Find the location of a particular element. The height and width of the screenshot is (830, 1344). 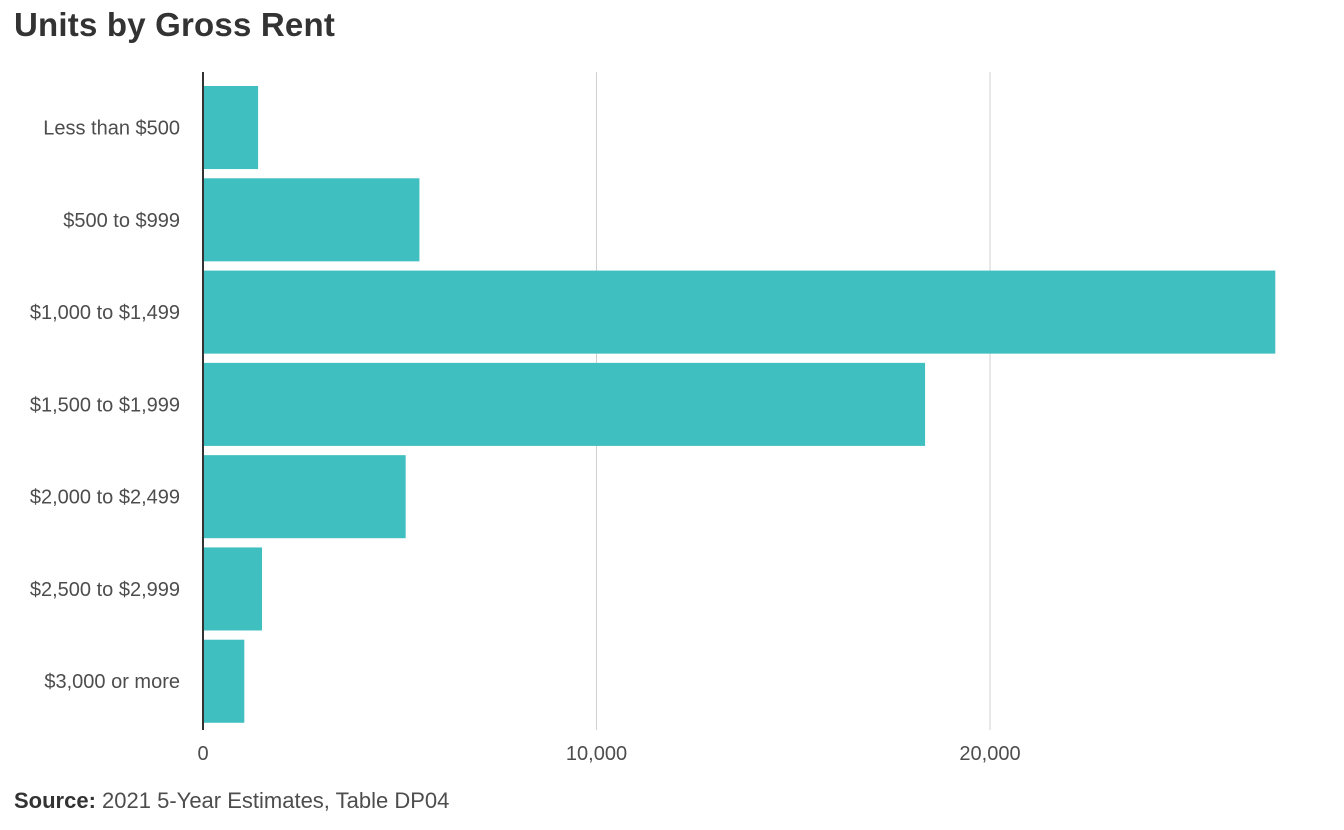

category-label-0: Less than $500 is located at coordinates (111, 129).